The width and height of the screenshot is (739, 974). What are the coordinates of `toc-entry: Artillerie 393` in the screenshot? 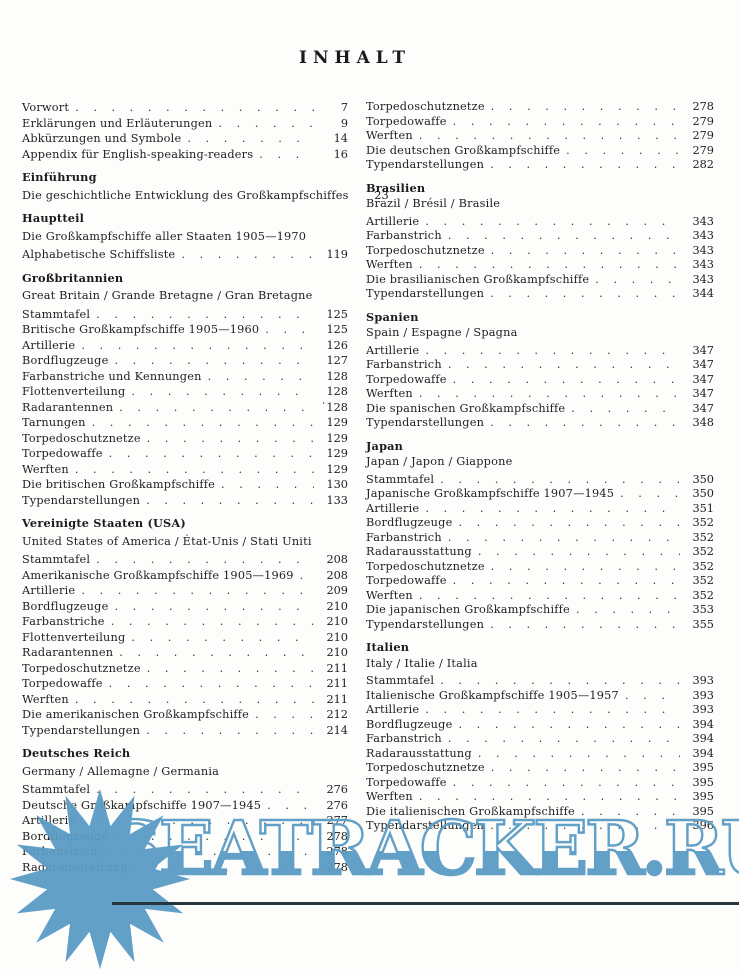 It's located at (540, 710).